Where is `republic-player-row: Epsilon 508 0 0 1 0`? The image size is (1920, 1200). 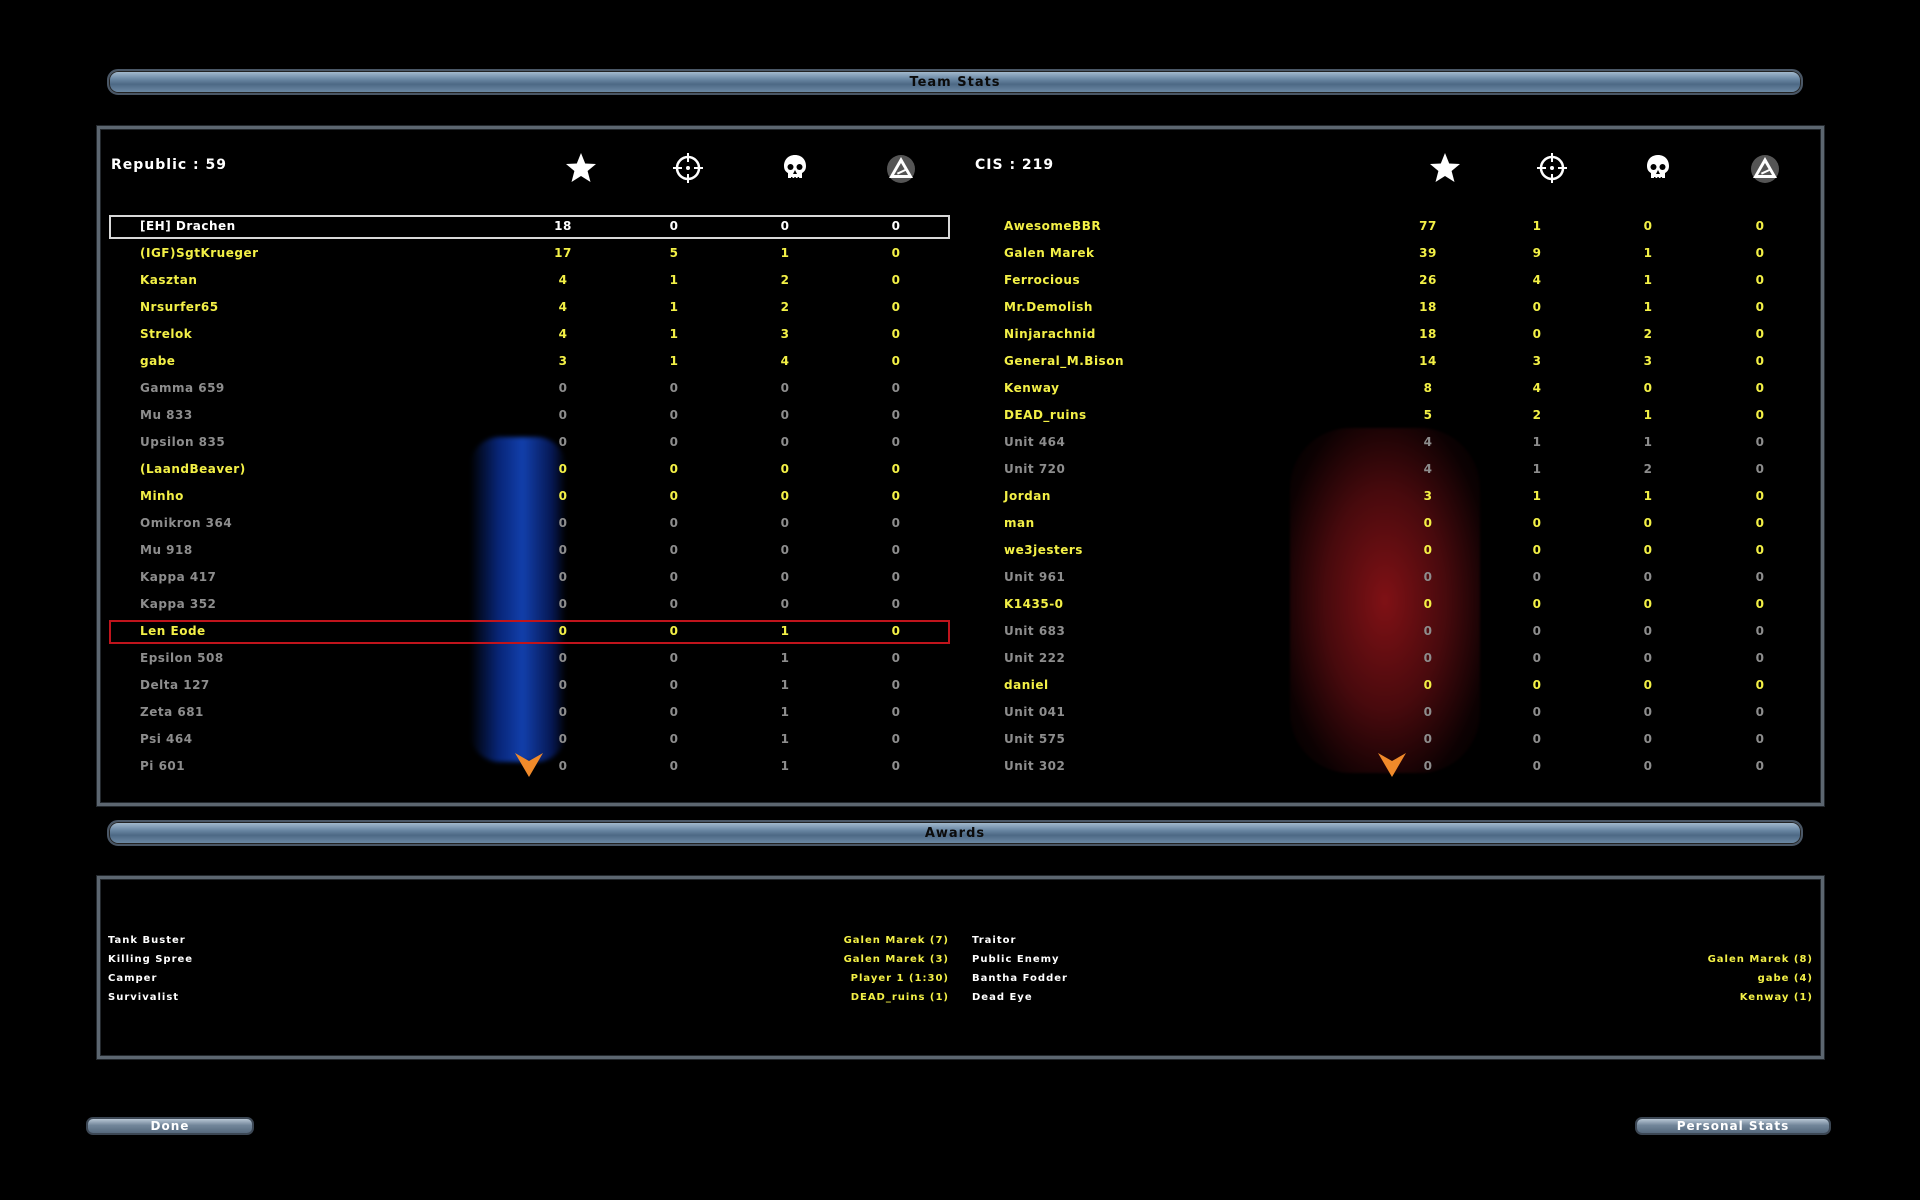
republic-player-row: Epsilon 508 0 0 1 0 is located at coordinates (960, 658).